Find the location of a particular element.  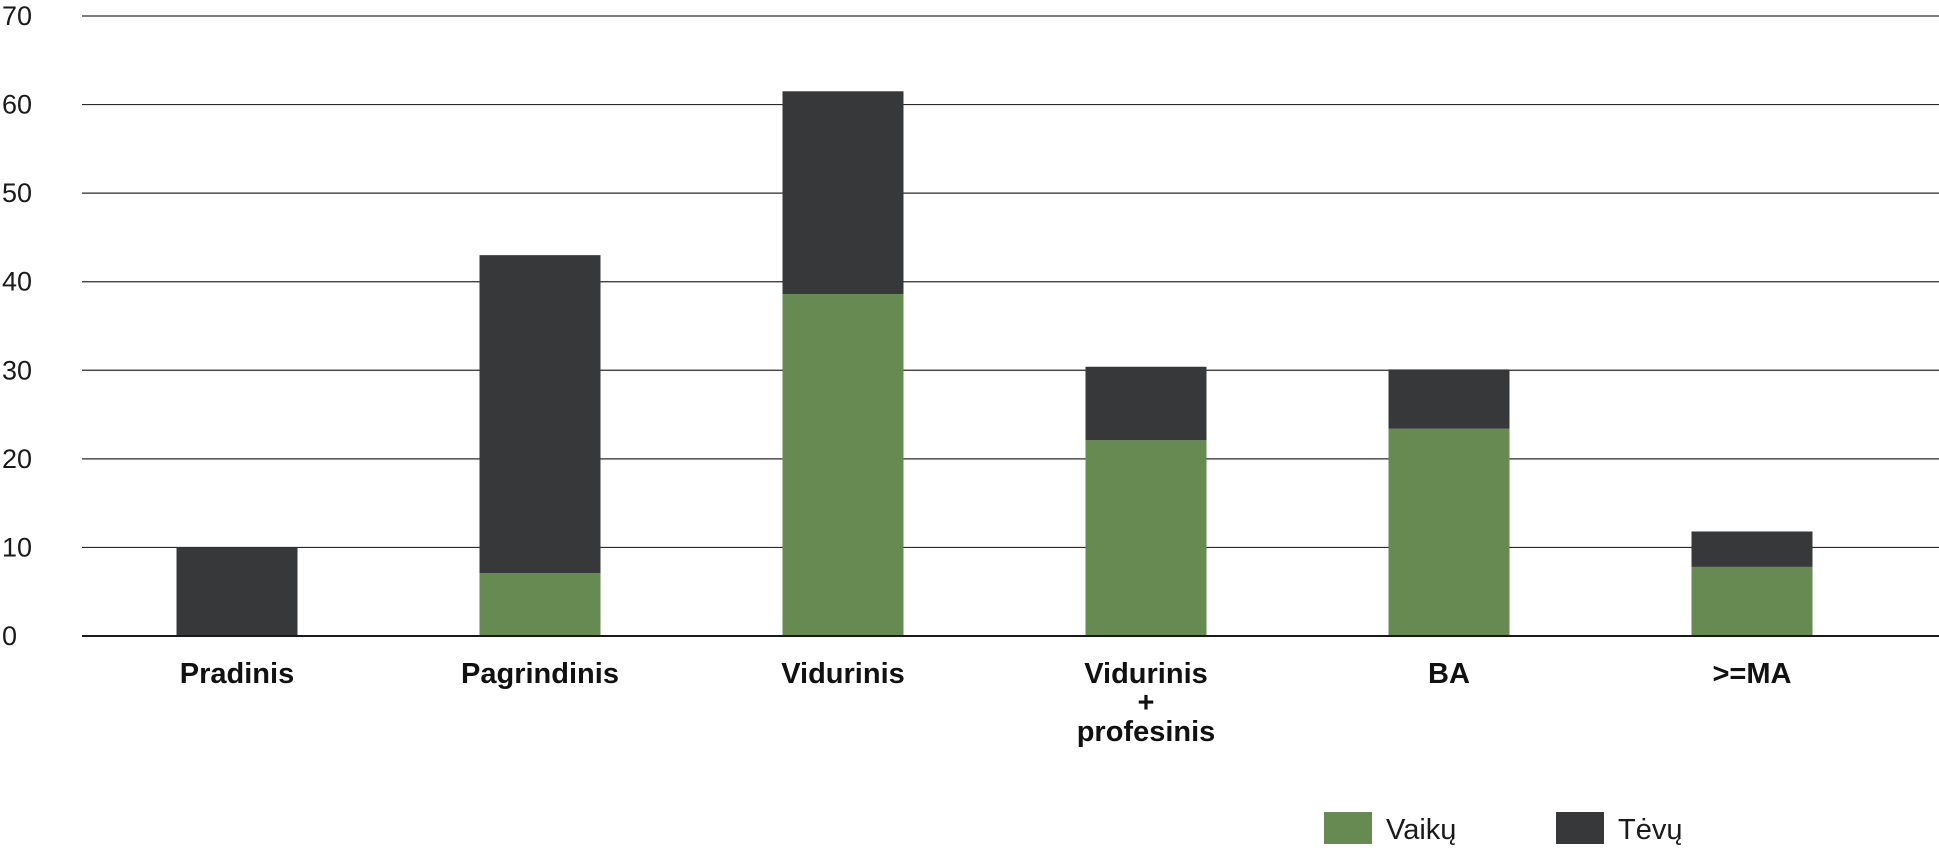

x-tick-label: profesinis is located at coordinates (1146, 732).